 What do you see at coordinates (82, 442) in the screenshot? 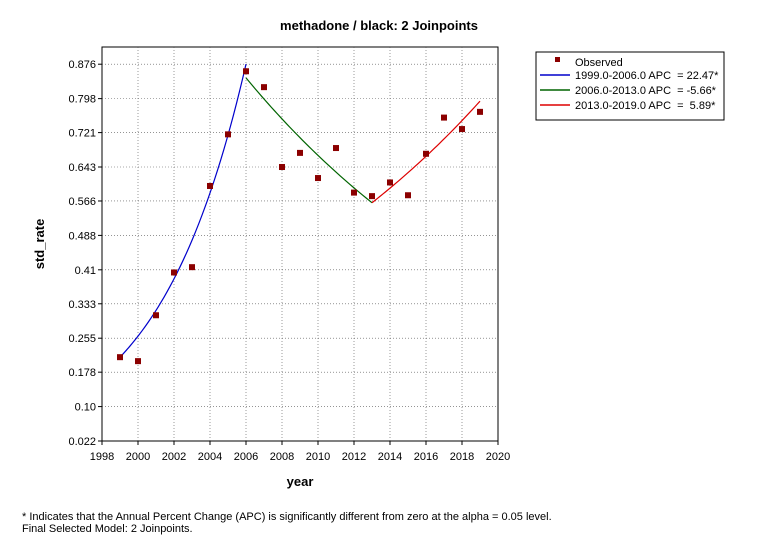
I see `y-tick-label: 0.022` at bounding box center [82, 442].